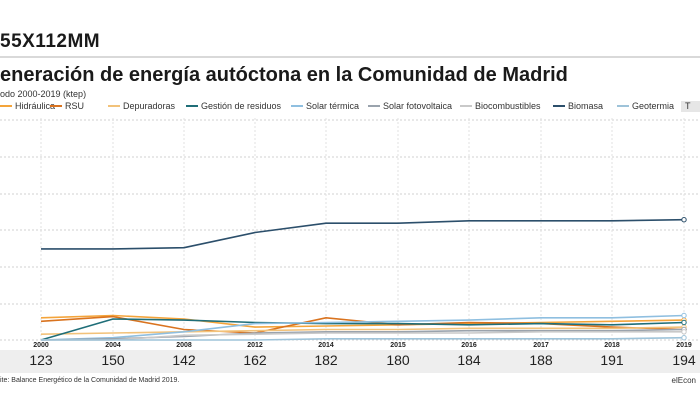 The image size is (700, 420). I want to click on total-value: 191, so click(612, 360).